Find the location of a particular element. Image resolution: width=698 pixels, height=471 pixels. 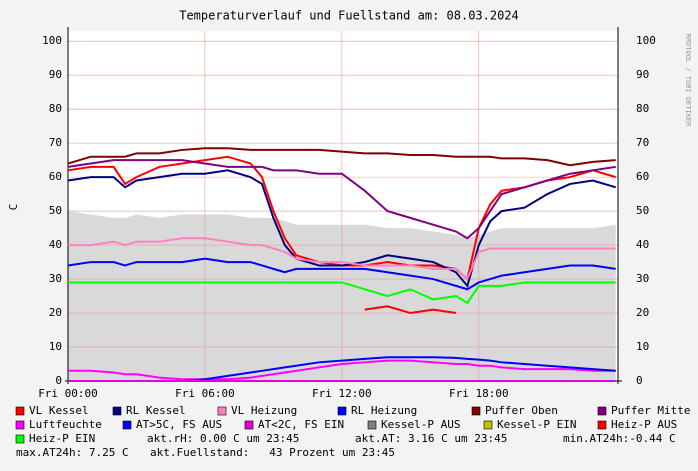

side-text: RRDTOOL / TOBI OETIKER is located at coordinates (688, 81).